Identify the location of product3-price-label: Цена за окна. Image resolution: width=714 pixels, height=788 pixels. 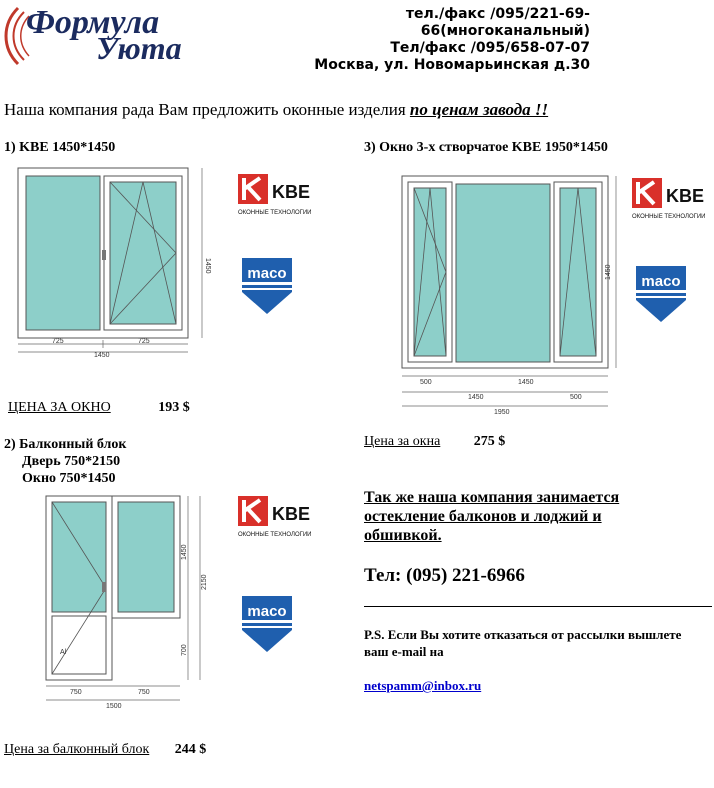
(402, 441).